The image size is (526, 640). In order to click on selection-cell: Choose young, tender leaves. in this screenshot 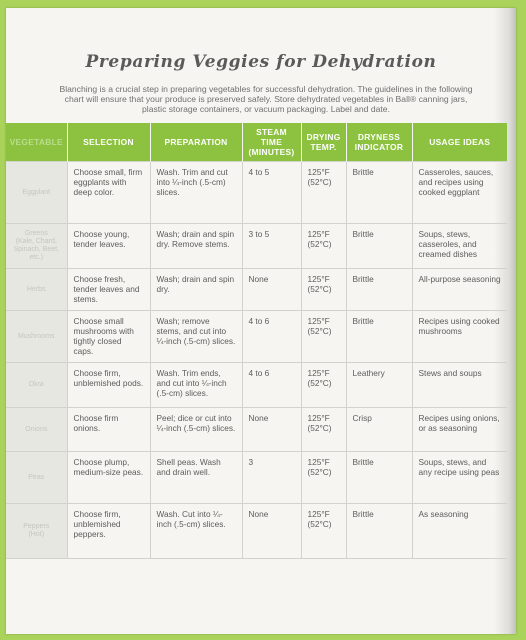, I will do `click(108, 246)`.